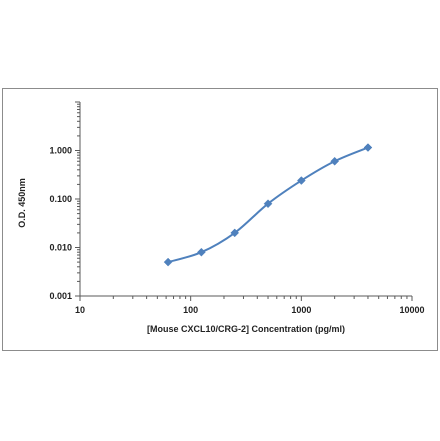  Describe the element at coordinates (411, 310) in the screenshot. I see `x-tick-label: 10000` at that location.